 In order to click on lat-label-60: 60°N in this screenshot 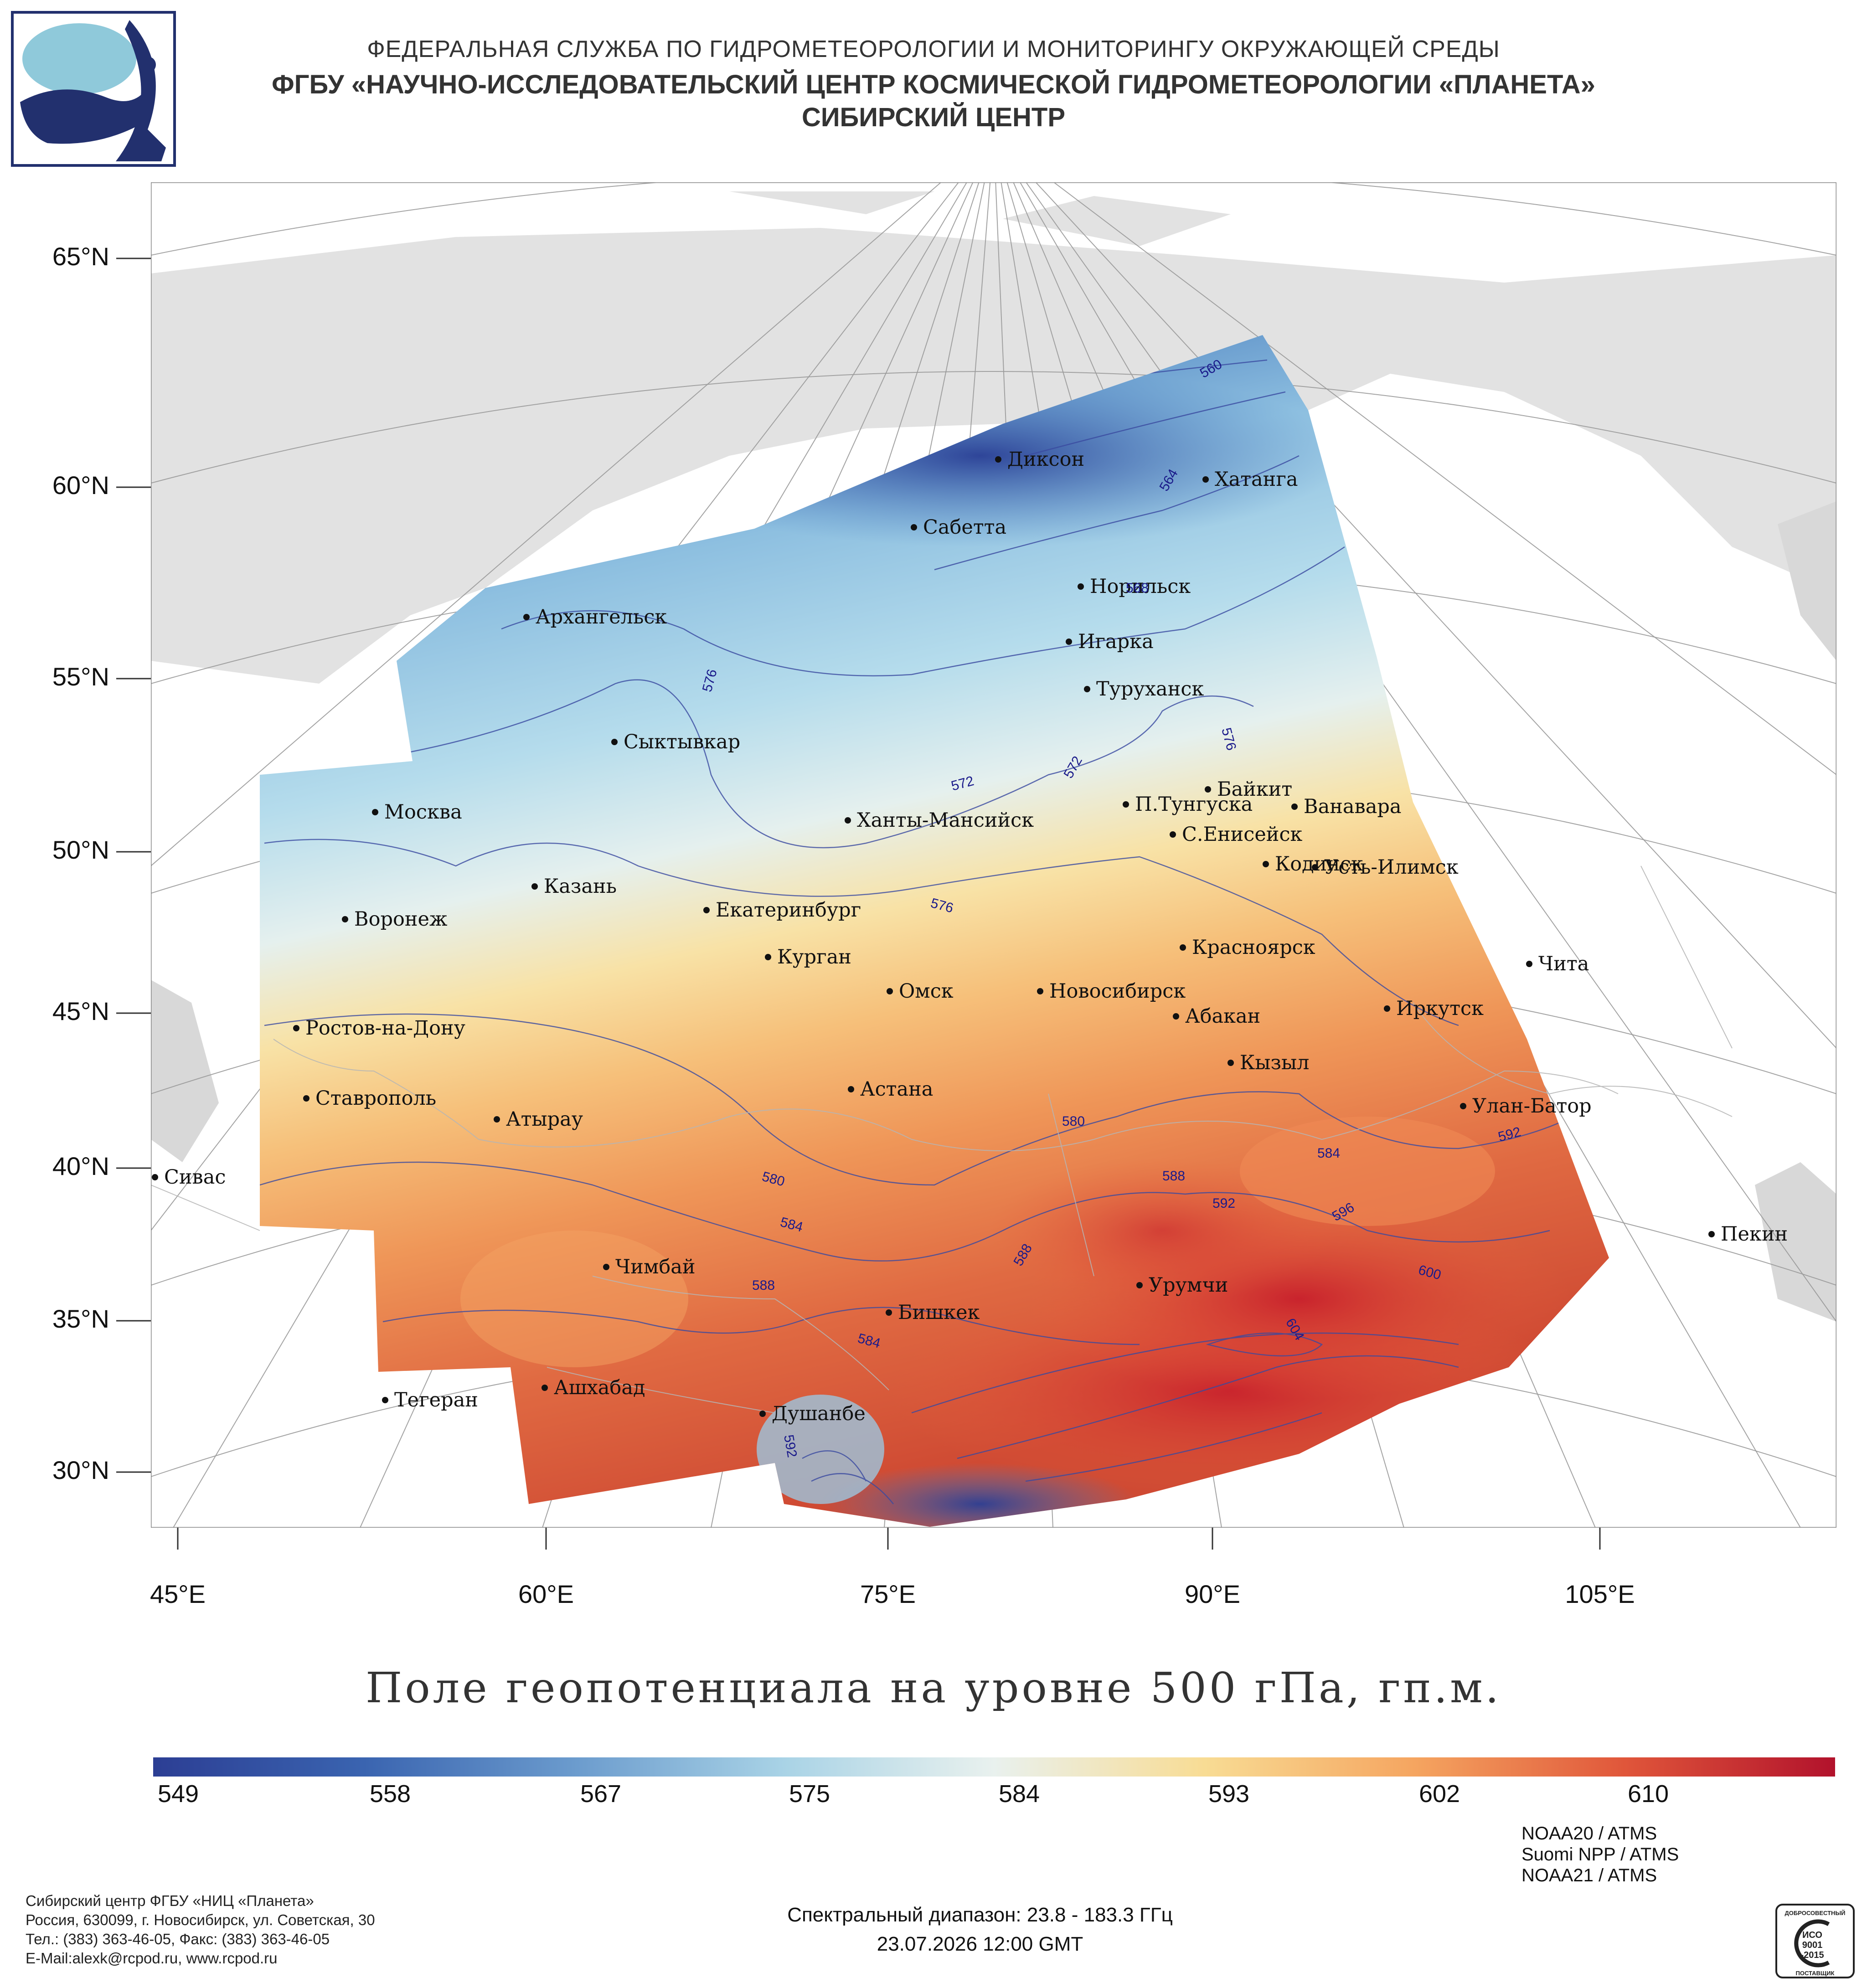, I will do `click(80, 486)`.